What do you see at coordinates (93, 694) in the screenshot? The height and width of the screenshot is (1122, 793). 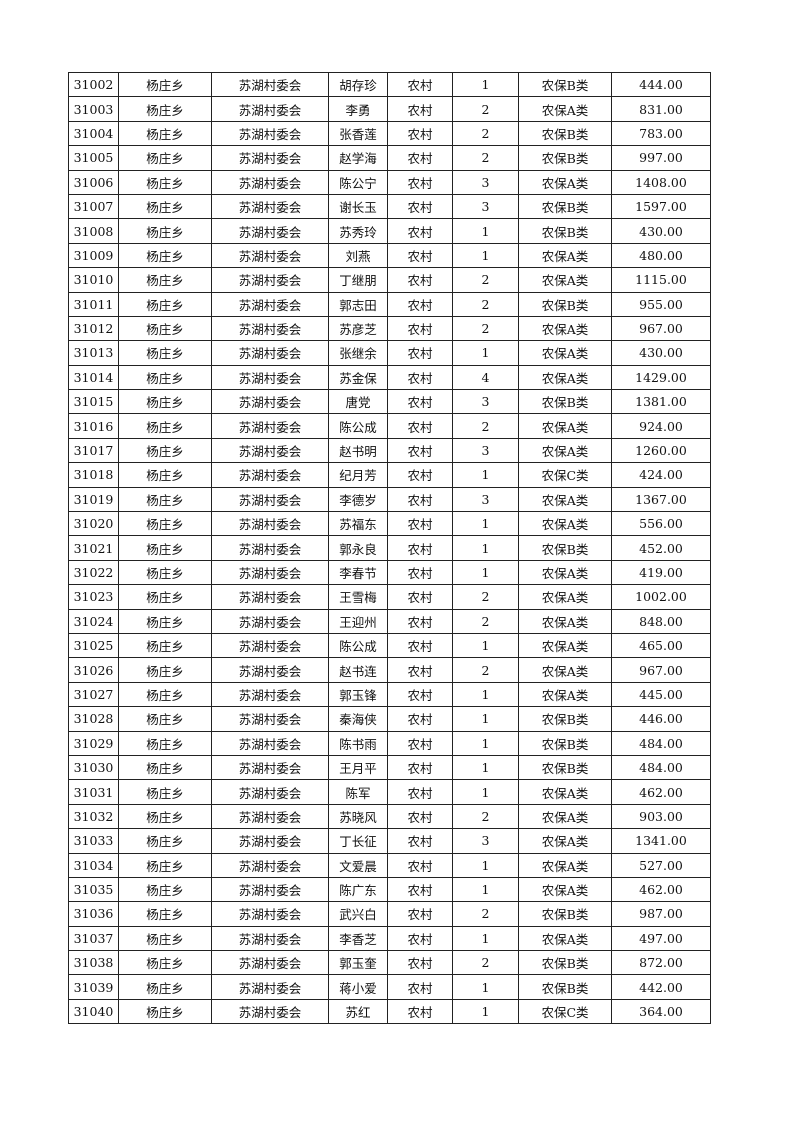 I see `record-id-cell: 31027` at bounding box center [93, 694].